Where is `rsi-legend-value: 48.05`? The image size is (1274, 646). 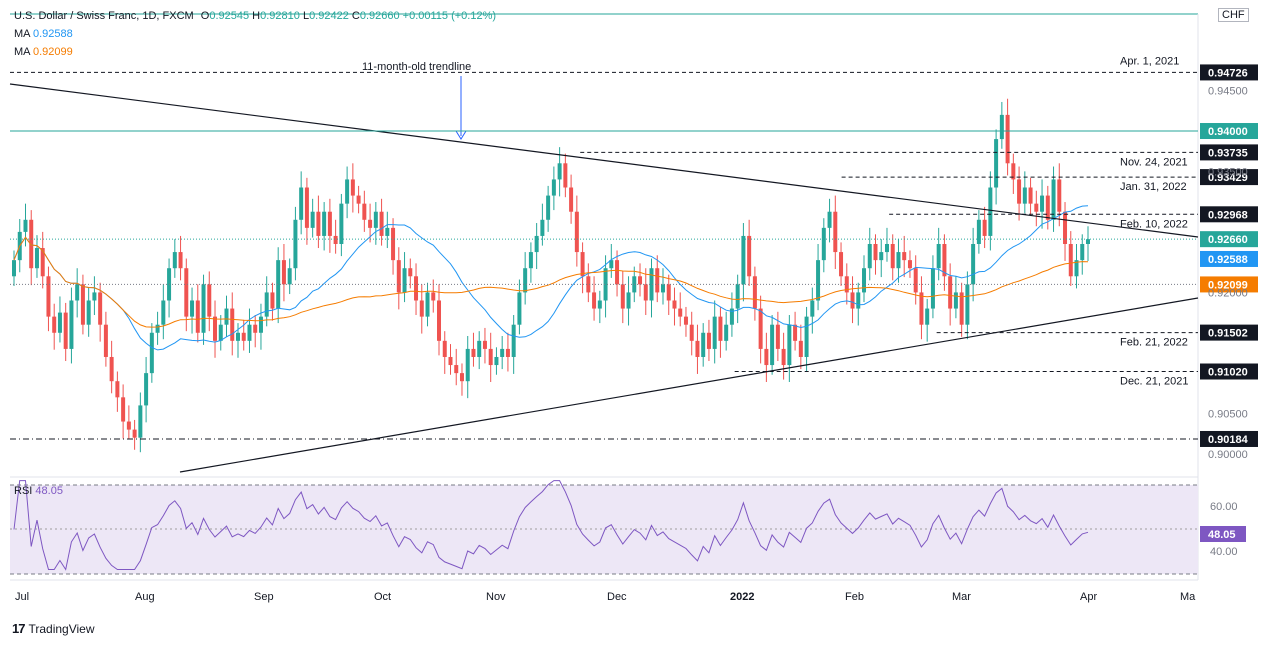 rsi-legend-value: 48.05 is located at coordinates (49, 491).